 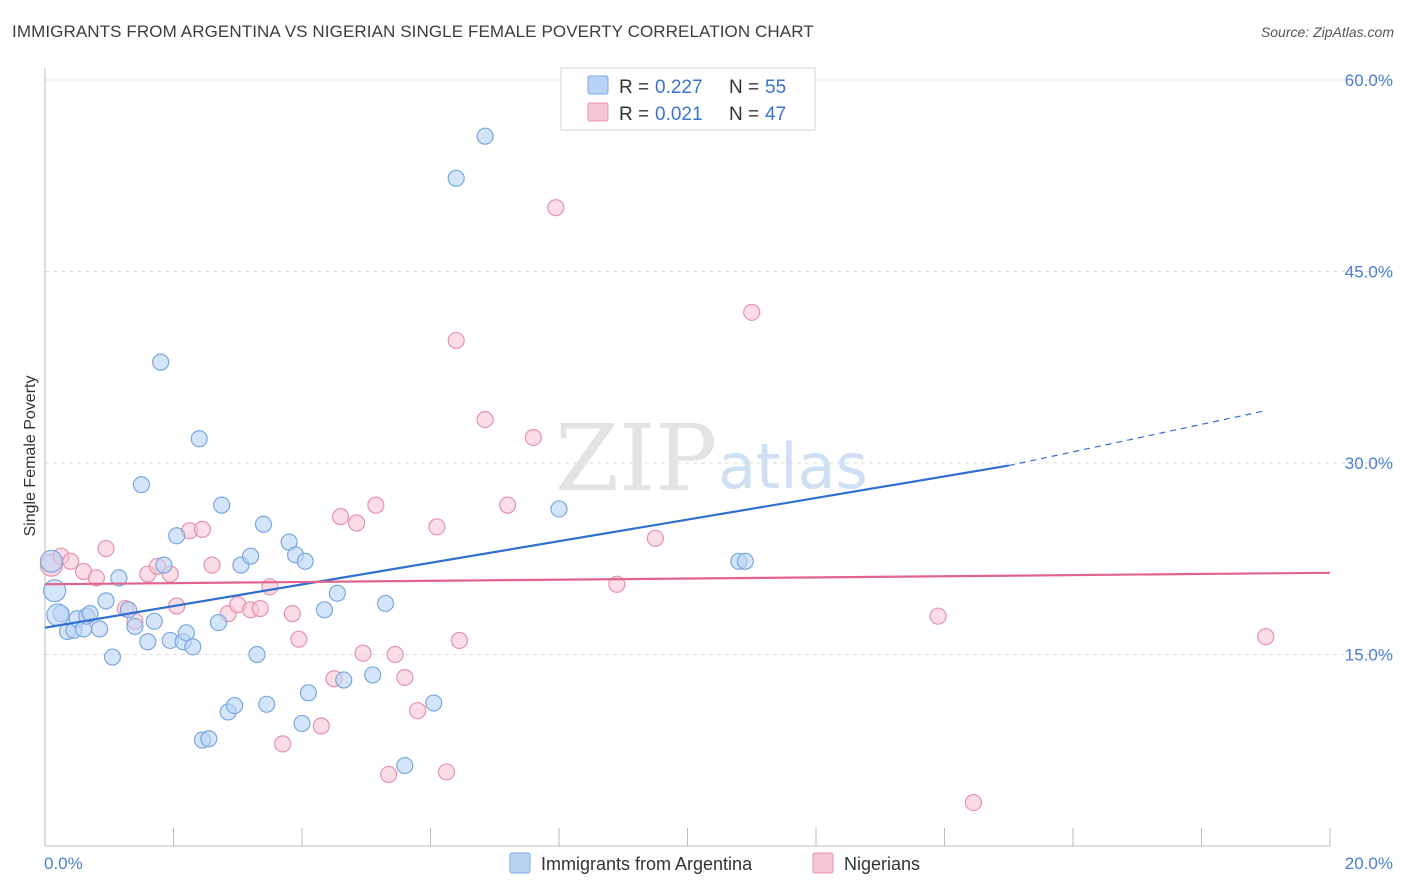 What do you see at coordinates (1369, 80) in the screenshot?
I see `y-tick-label-3: 60.0%` at bounding box center [1369, 80].